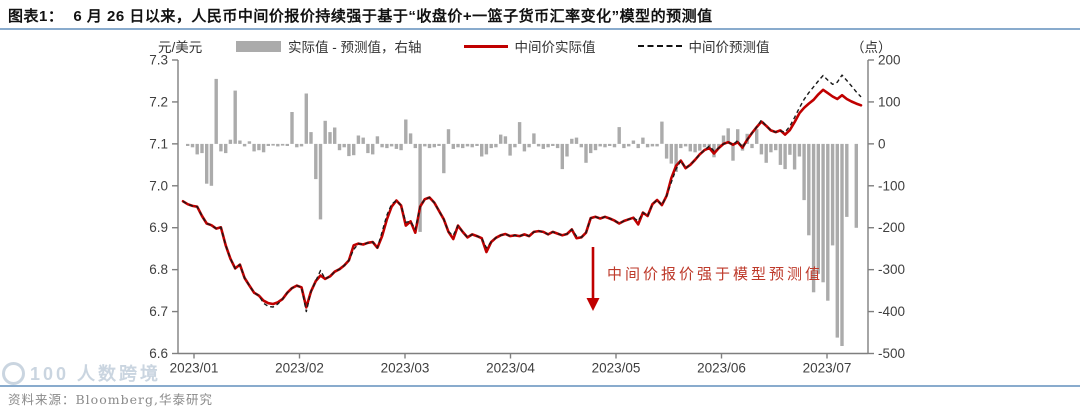  I want to click on chart-annotation-text: 中间价报价强于模型预测值, so click(715, 274).